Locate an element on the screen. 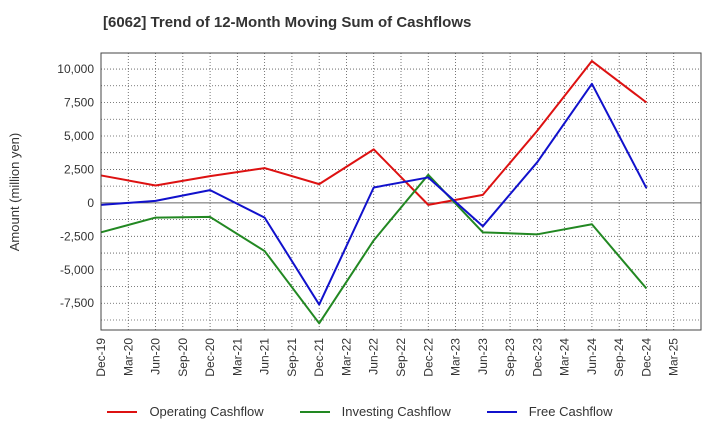  x-tick-label: Mar-22 is located at coordinates (346, 357).